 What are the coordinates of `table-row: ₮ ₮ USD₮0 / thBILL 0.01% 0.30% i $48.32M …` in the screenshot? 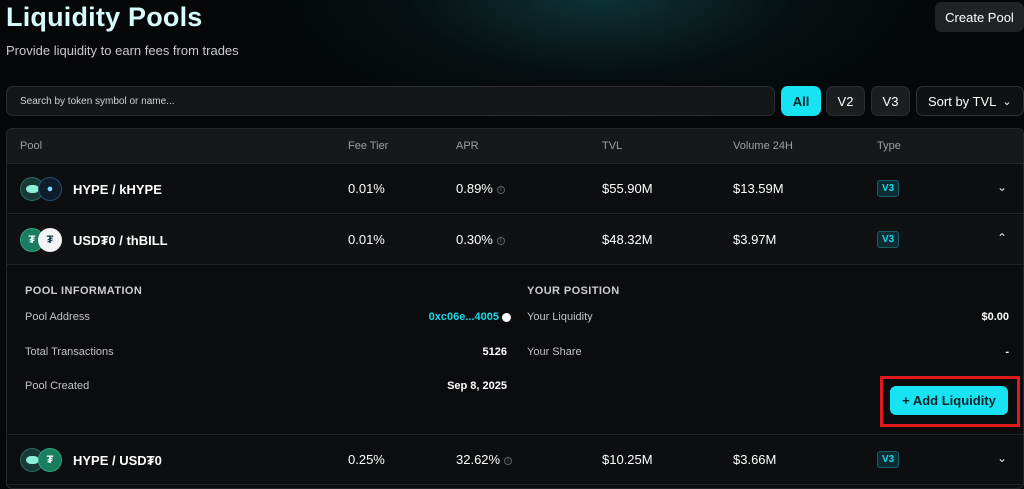 It's located at (515, 240).